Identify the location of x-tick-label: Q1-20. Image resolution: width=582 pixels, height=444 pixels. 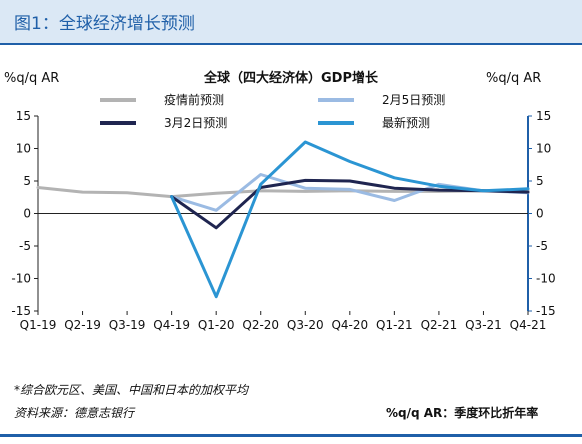
(216, 325).